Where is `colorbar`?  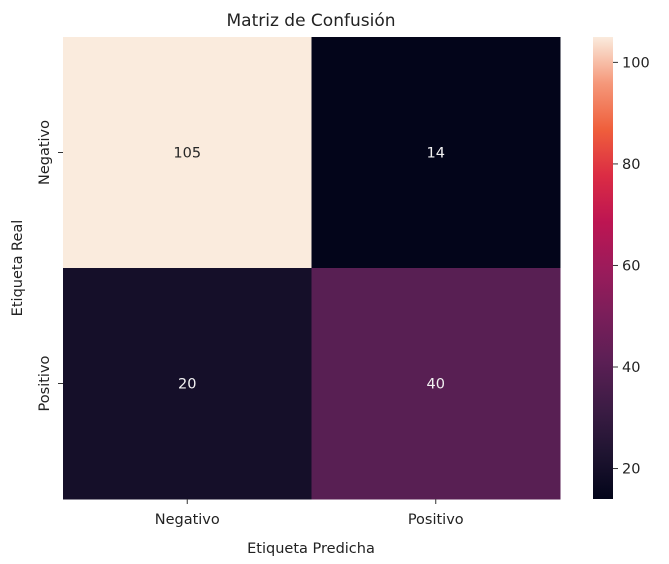 colorbar is located at coordinates (603, 268).